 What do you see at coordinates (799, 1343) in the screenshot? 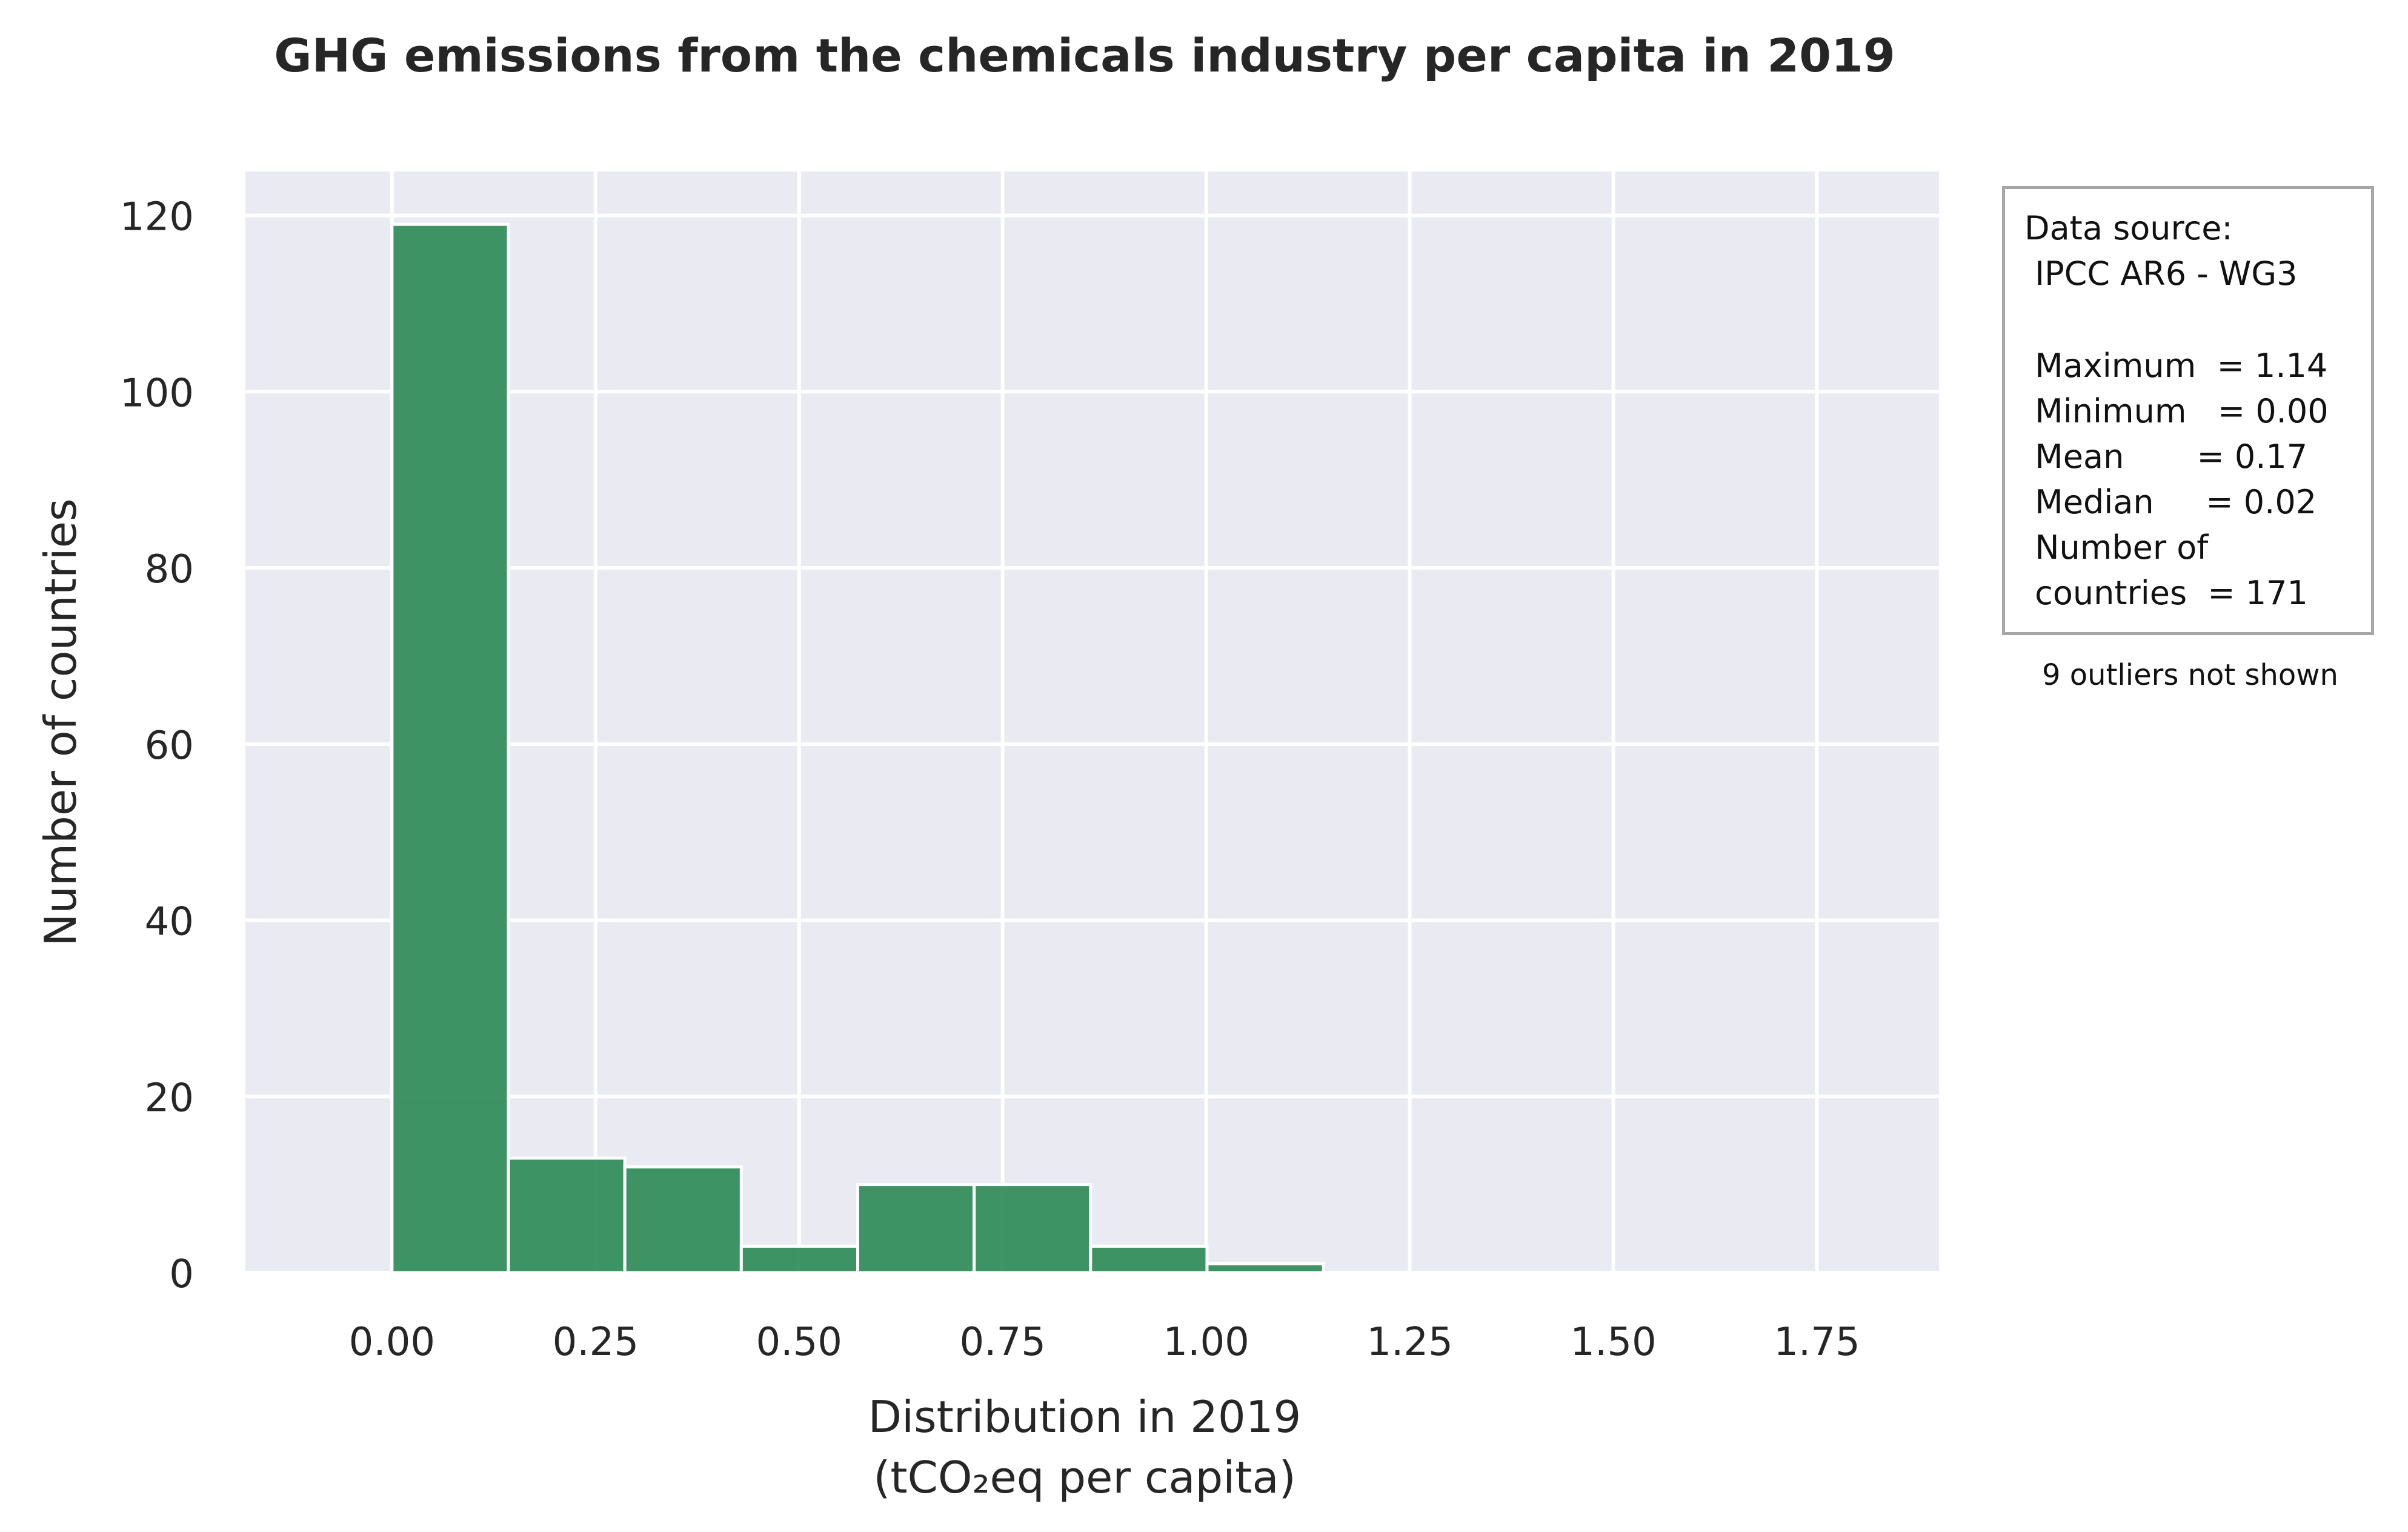
I see `x-tick-label-2: 0.50` at bounding box center [799, 1343].